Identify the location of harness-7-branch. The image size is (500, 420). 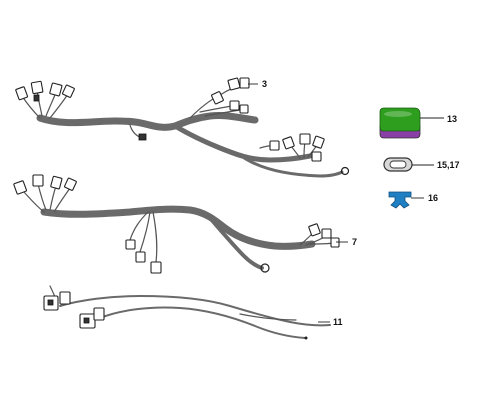
(236, 243).